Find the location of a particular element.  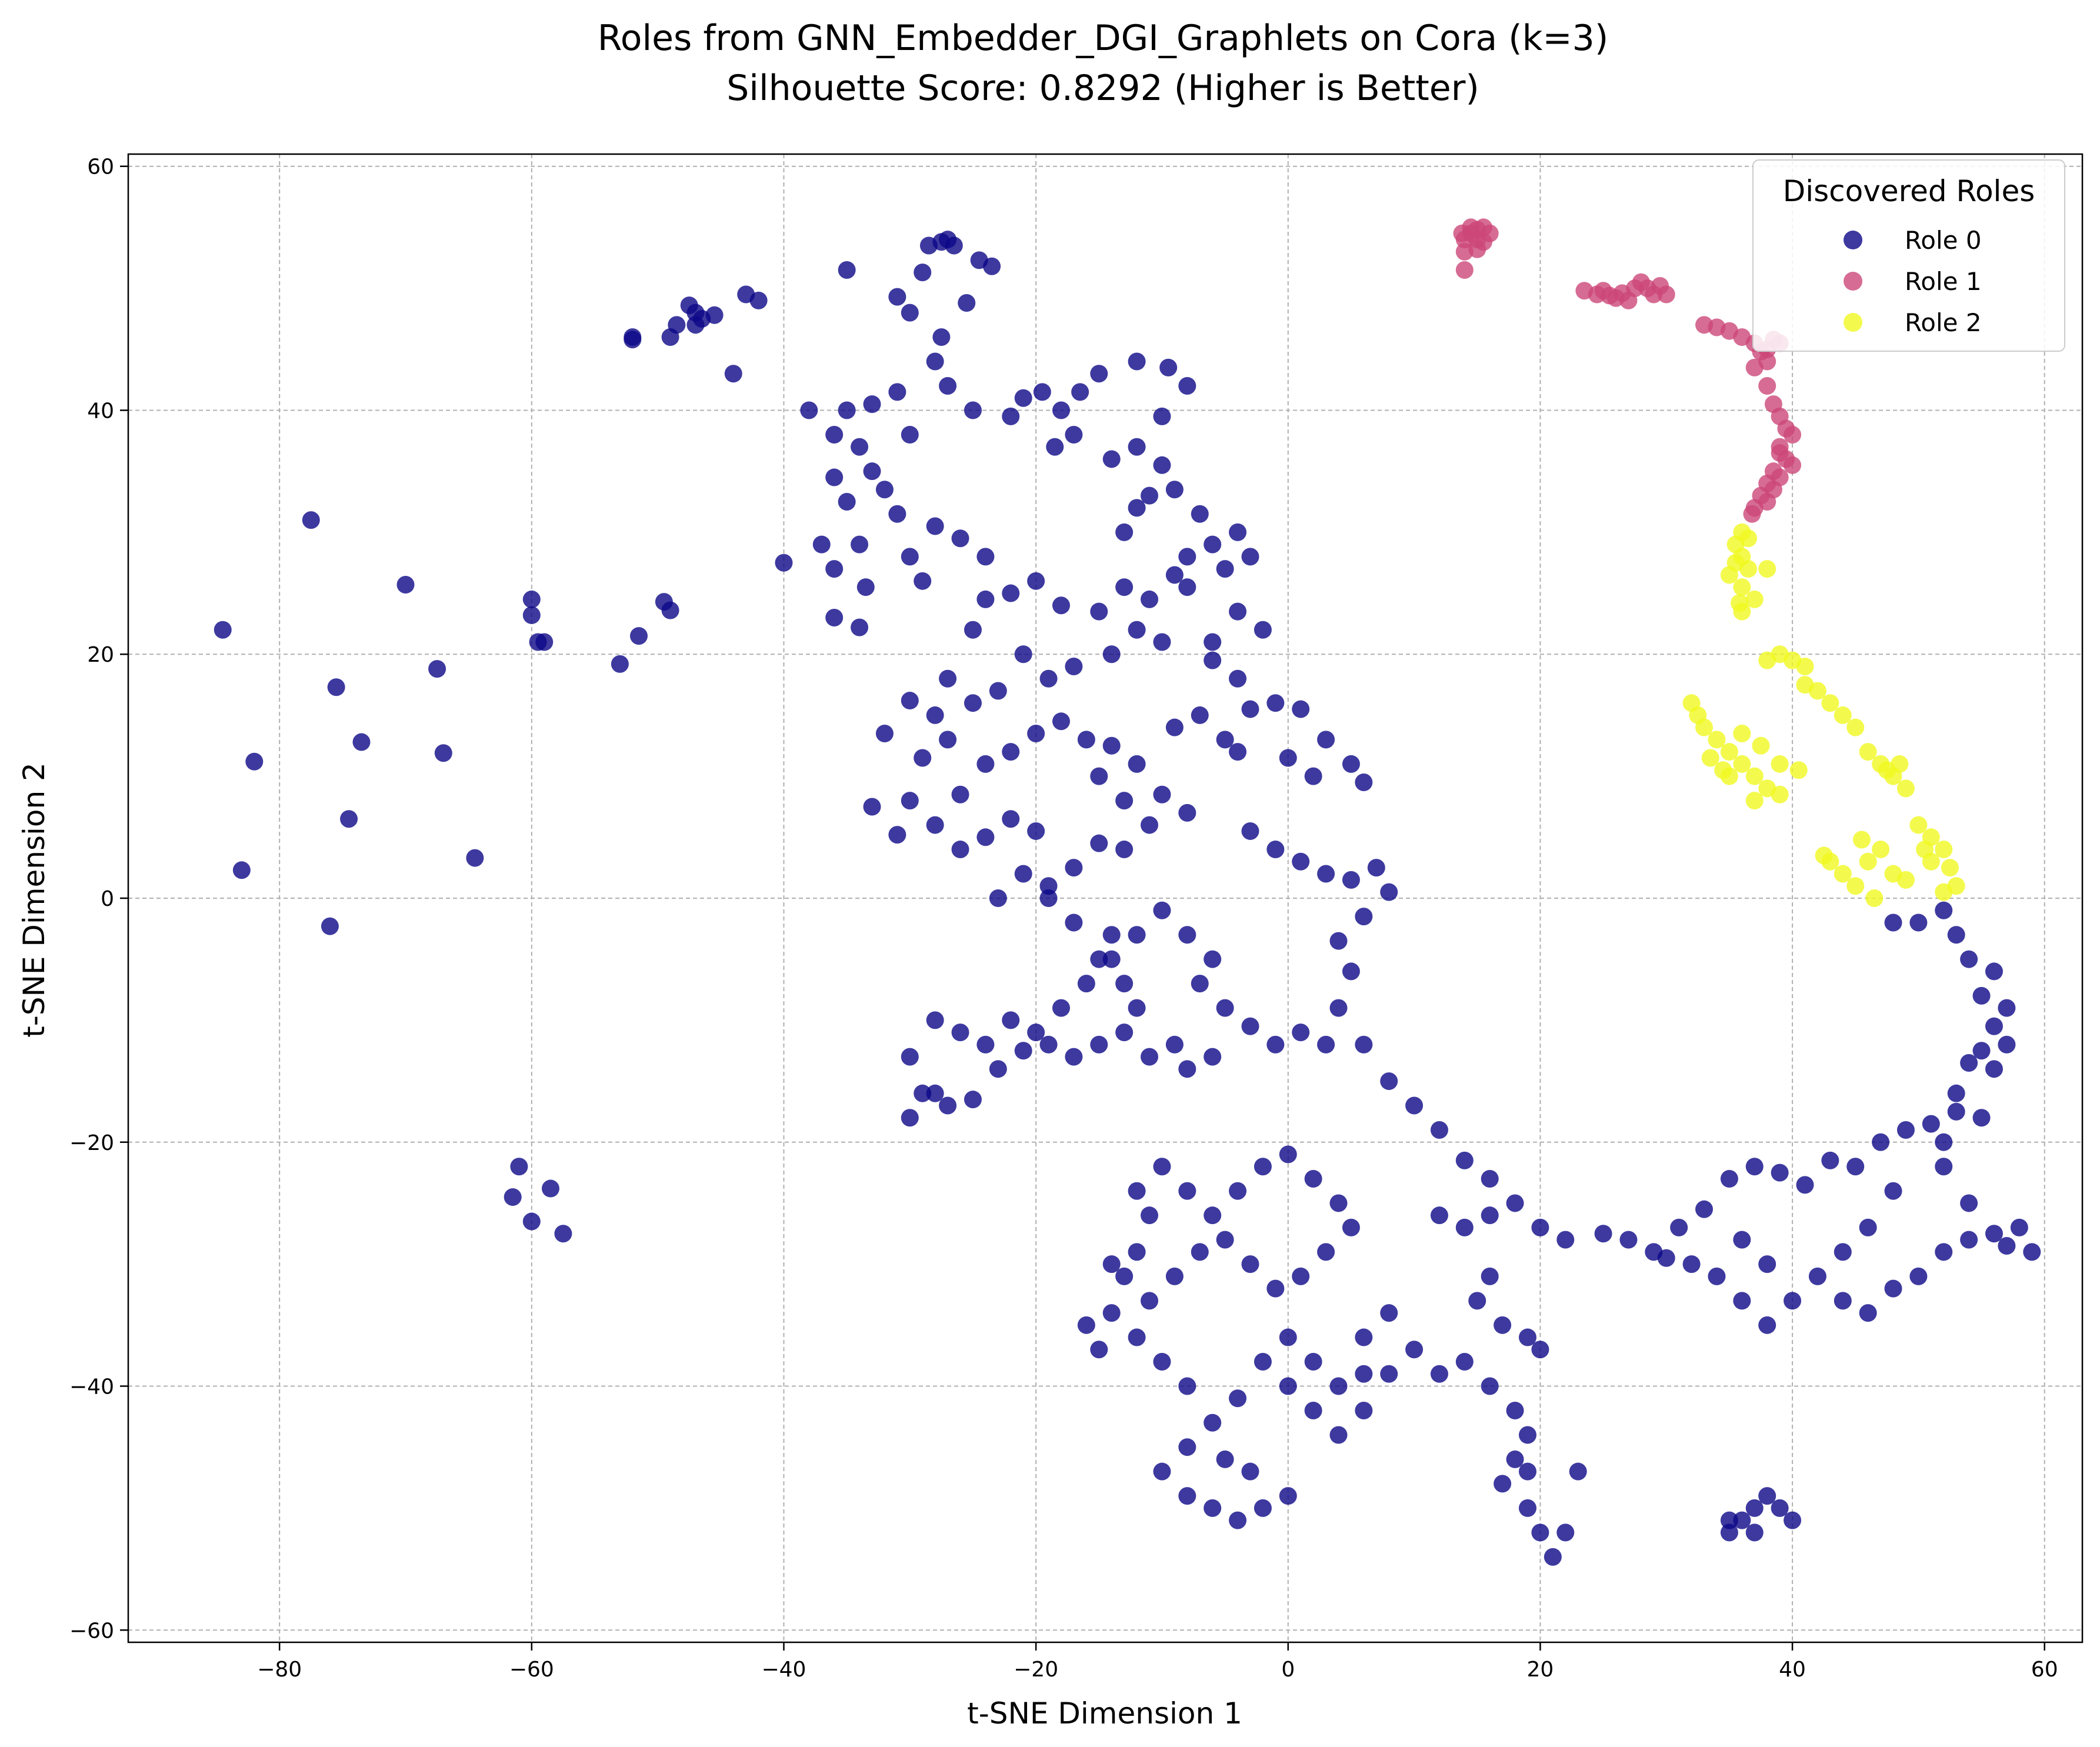

legend-entries: Role 0 Role 1 Role 2 is located at coordinates (1913, 281).